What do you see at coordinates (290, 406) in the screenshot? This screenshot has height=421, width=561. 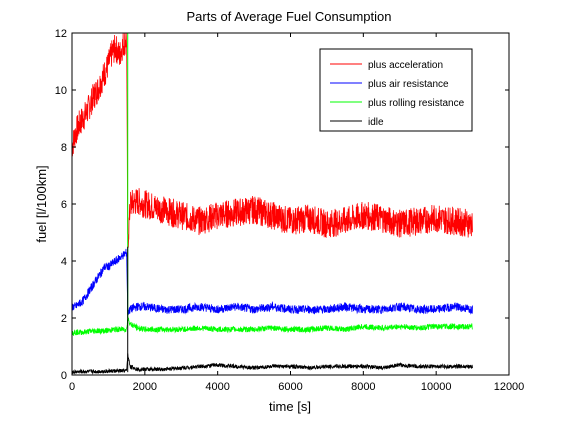 I see `x-axis-label: time [s]` at bounding box center [290, 406].